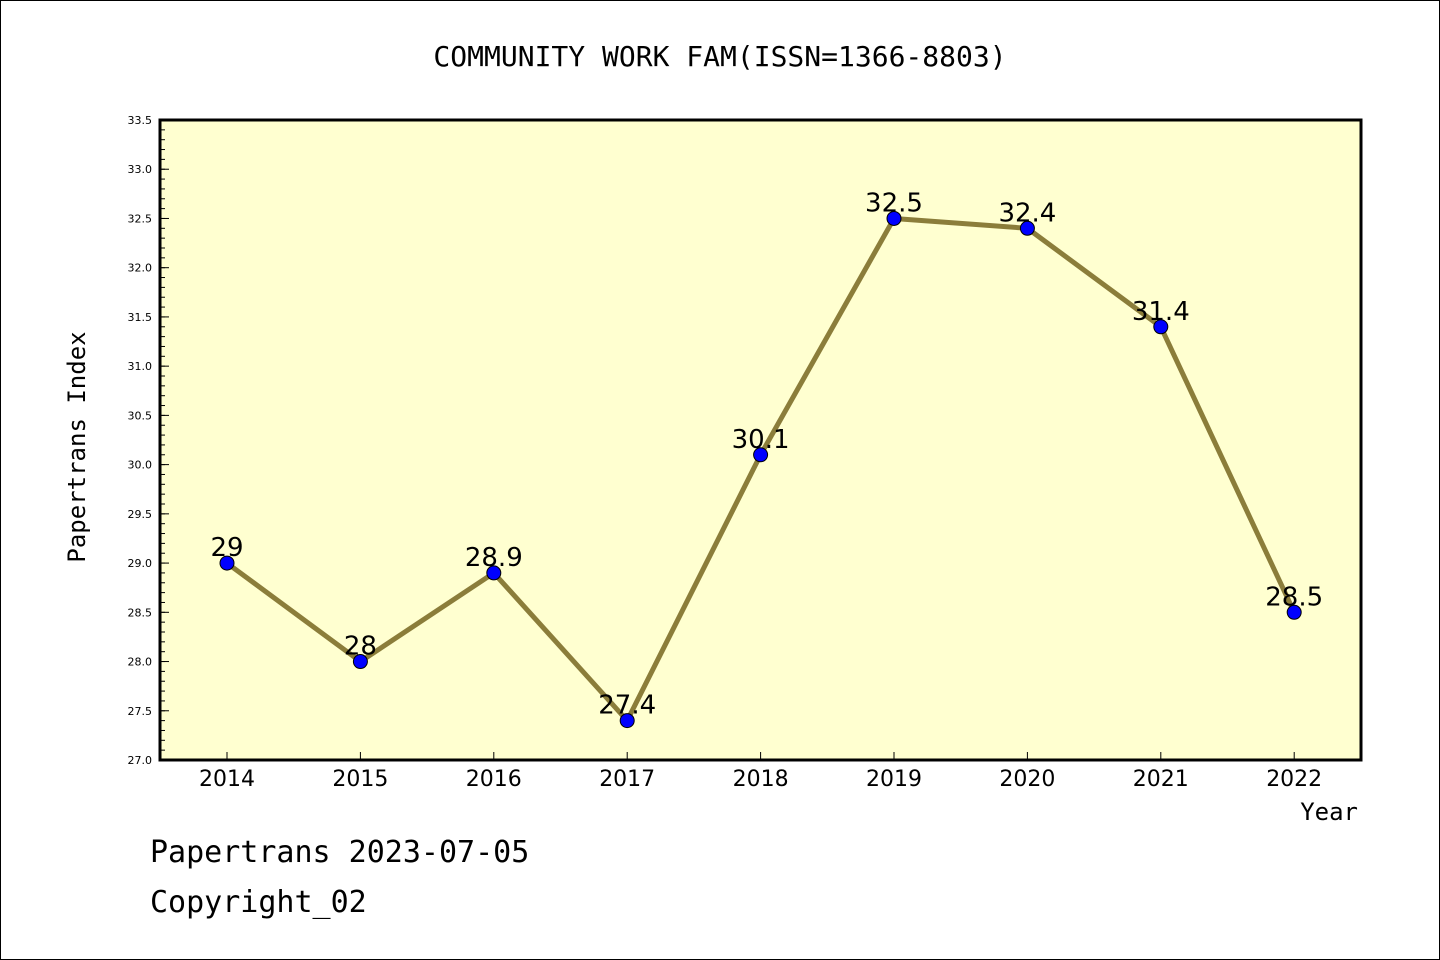  I want to click on y-tick-label: 33.5, so click(140, 120).